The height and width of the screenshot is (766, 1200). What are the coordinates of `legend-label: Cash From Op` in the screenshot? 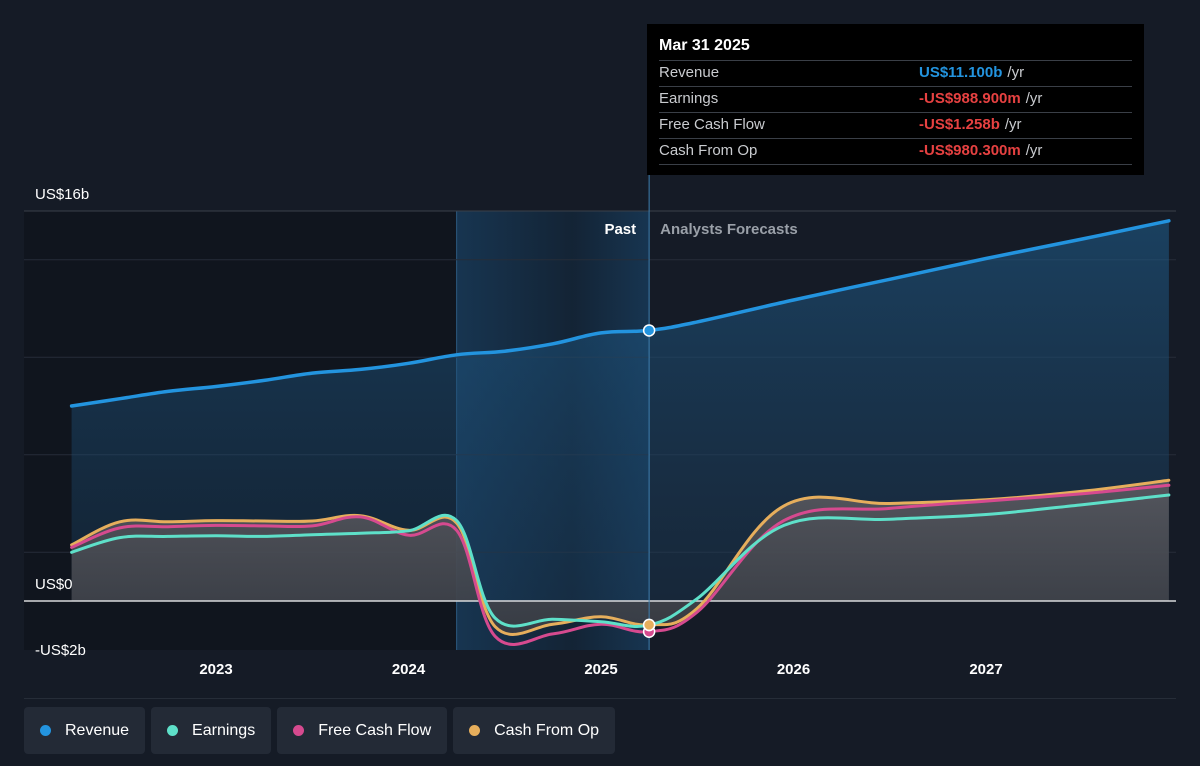 It's located at (547, 730).